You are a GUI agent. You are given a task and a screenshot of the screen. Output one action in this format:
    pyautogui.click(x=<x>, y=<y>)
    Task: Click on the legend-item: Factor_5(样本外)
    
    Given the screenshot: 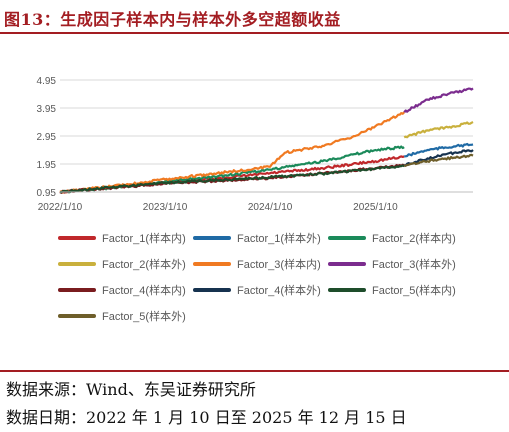 What is the action you would take?
    pyautogui.click(x=122, y=316)
    